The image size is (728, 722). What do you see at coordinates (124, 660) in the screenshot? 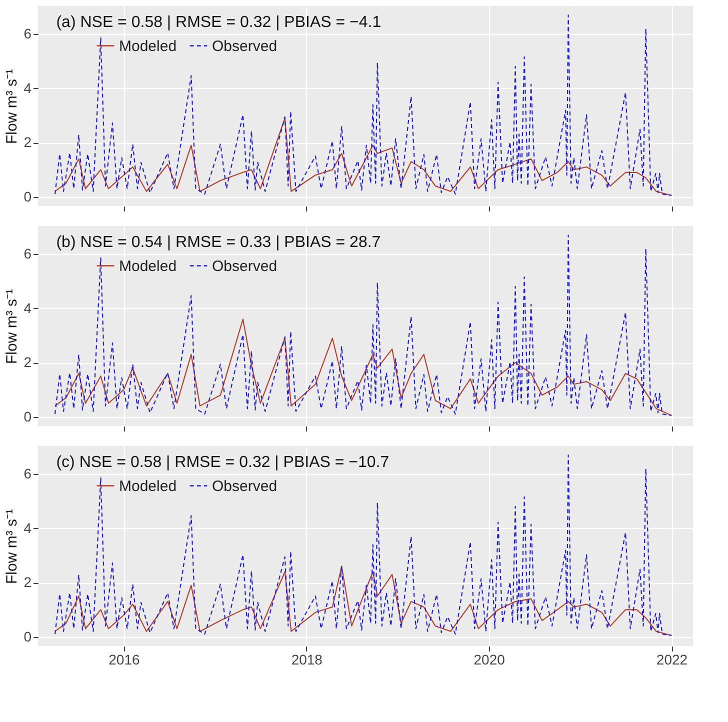
I see `x-tick-label: 2016` at bounding box center [124, 660].